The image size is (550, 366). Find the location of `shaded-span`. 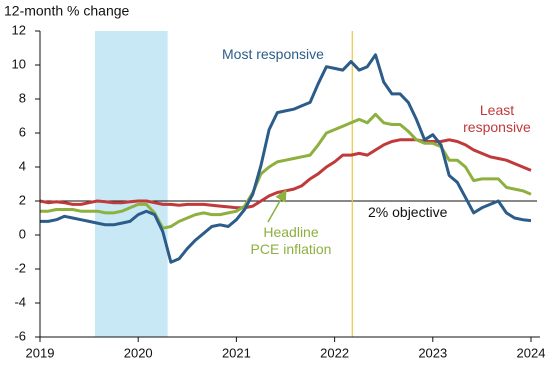

shaded-span is located at coordinates (131, 184).